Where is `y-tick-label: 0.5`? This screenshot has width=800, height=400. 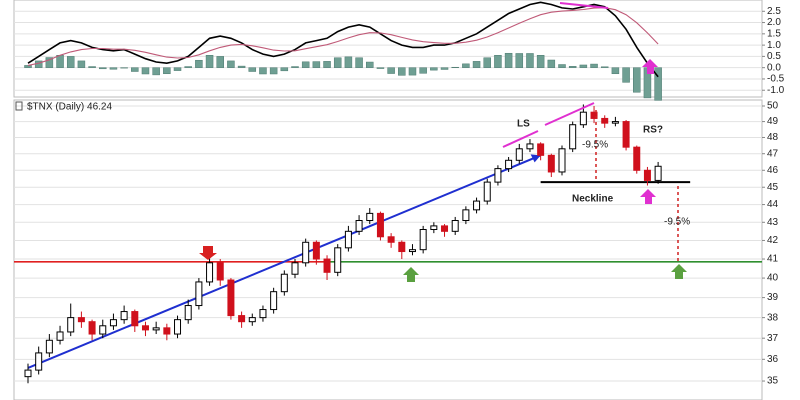
y-tick-label: 0.5 is located at coordinates (774, 56).